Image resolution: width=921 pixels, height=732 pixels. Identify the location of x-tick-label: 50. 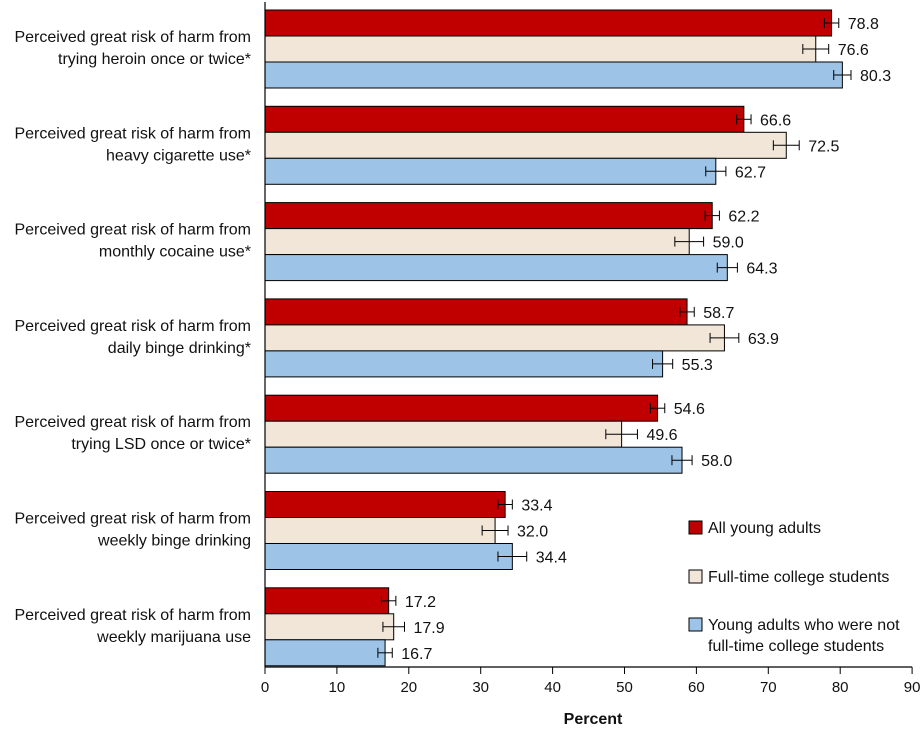
(624, 687).